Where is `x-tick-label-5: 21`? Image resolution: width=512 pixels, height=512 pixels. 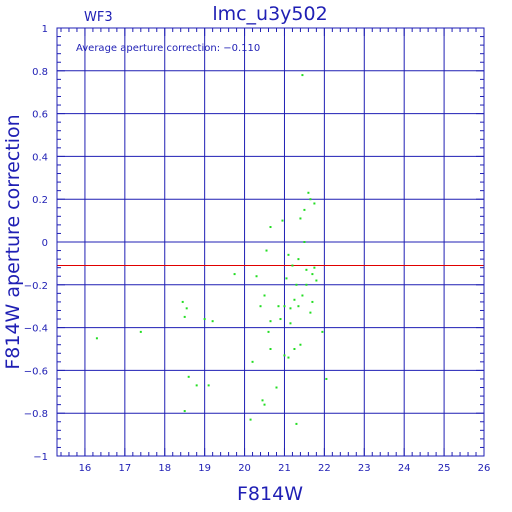
x-tick-label-5: 21 is located at coordinates (284, 468).